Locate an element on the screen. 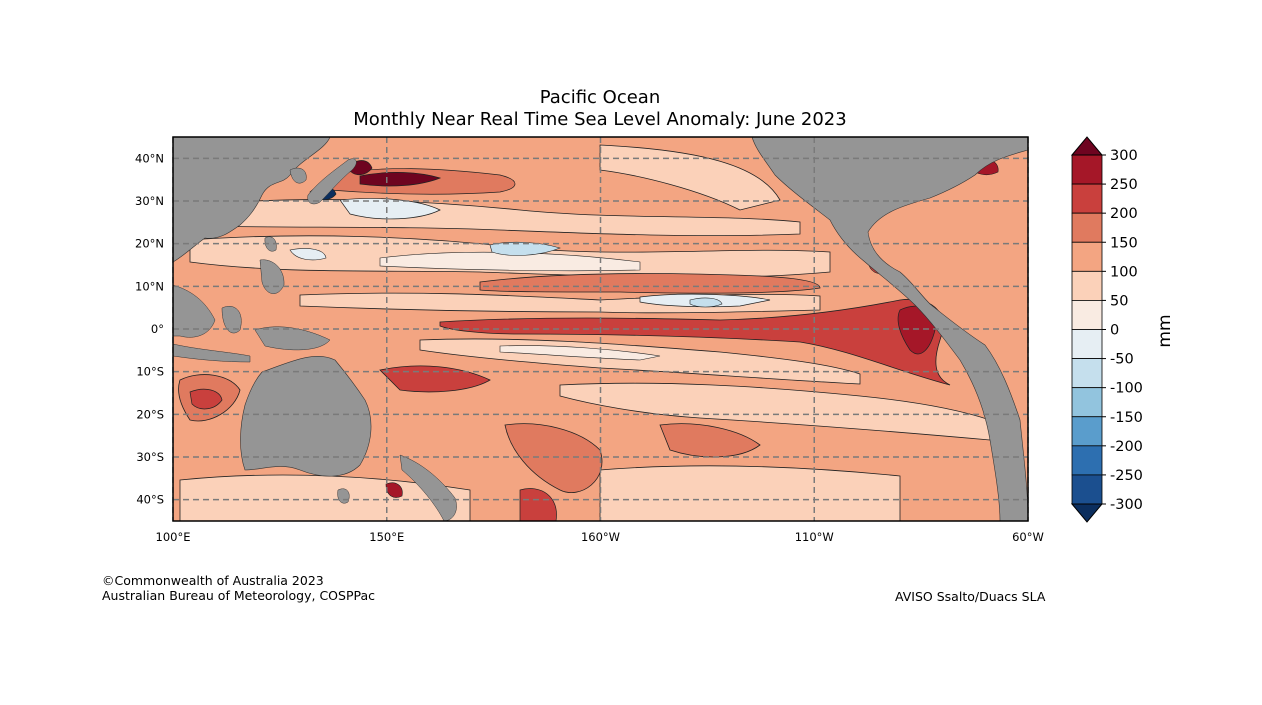 This screenshot has width=1262, height=705. colorbar-tick-label: 0 is located at coordinates (1114, 331).